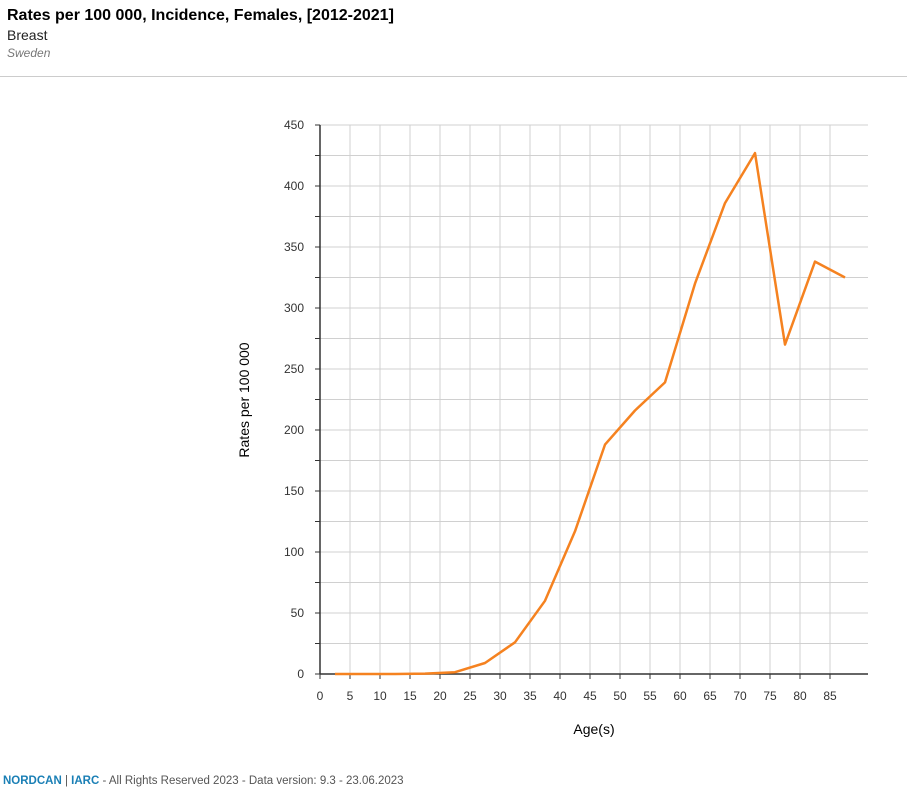 This screenshot has width=907, height=795. I want to click on y-tick-label: 450, so click(294, 125).